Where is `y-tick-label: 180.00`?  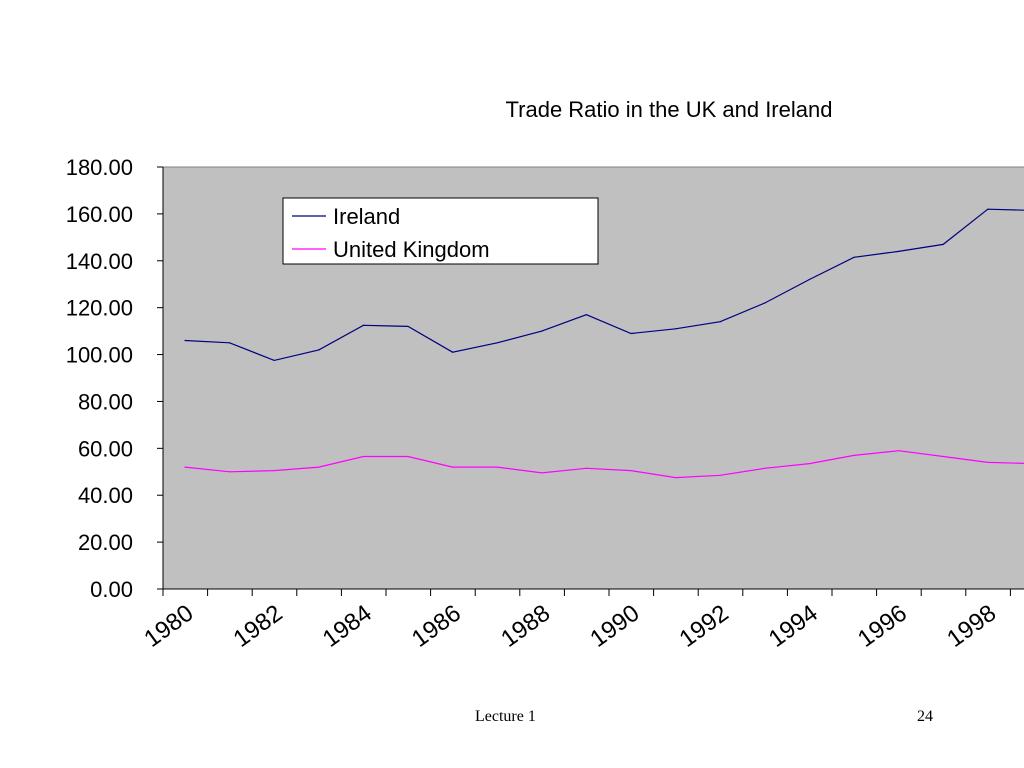
y-tick-label: 180.00 is located at coordinates (99, 167).